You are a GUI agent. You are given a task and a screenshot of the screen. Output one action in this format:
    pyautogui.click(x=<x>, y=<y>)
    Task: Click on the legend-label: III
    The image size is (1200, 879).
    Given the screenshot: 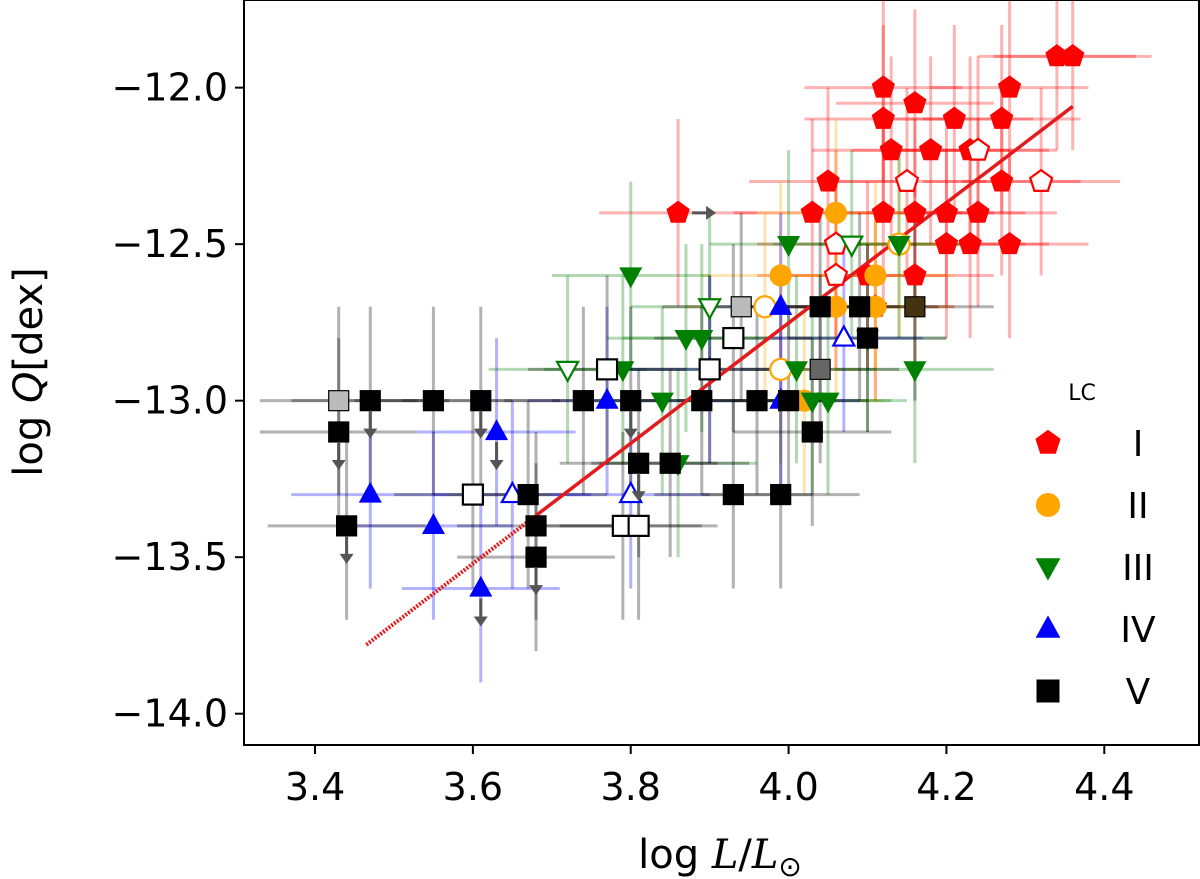 What is the action you would take?
    pyautogui.click(x=1138, y=568)
    